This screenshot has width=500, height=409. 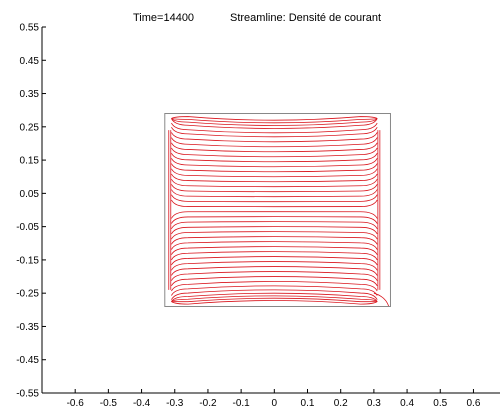 What do you see at coordinates (341, 403) in the screenshot?
I see `x-tick-label: 0.2` at bounding box center [341, 403].